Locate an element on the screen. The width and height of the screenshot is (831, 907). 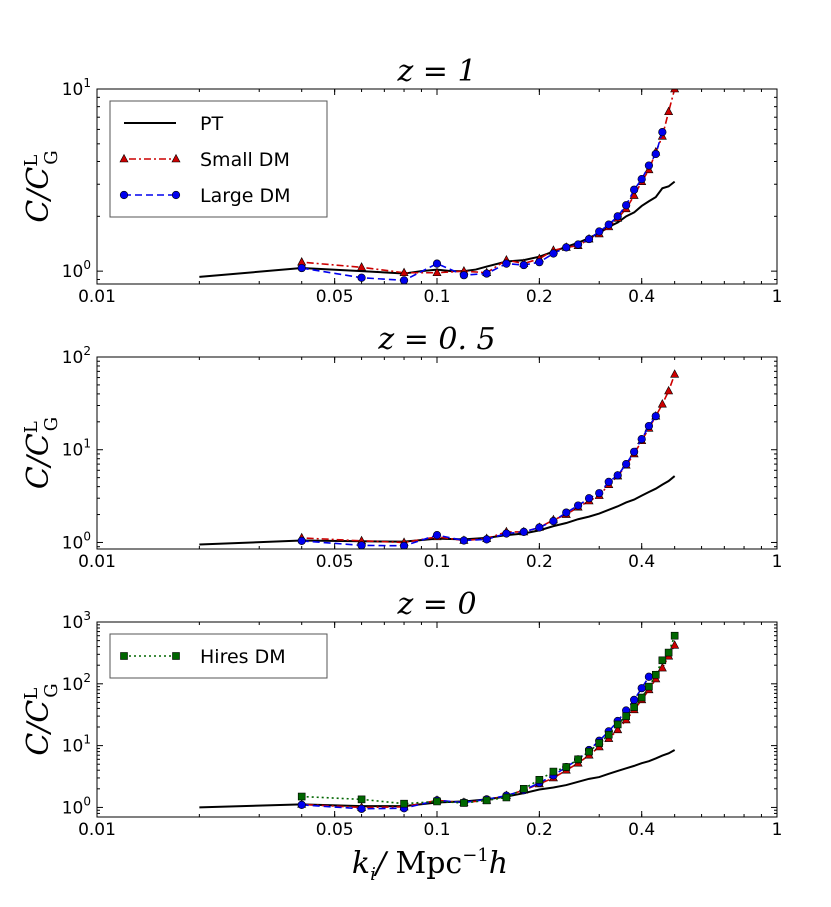
x-axis-label: ki/ Mpc−1h is located at coordinates (430, 865).